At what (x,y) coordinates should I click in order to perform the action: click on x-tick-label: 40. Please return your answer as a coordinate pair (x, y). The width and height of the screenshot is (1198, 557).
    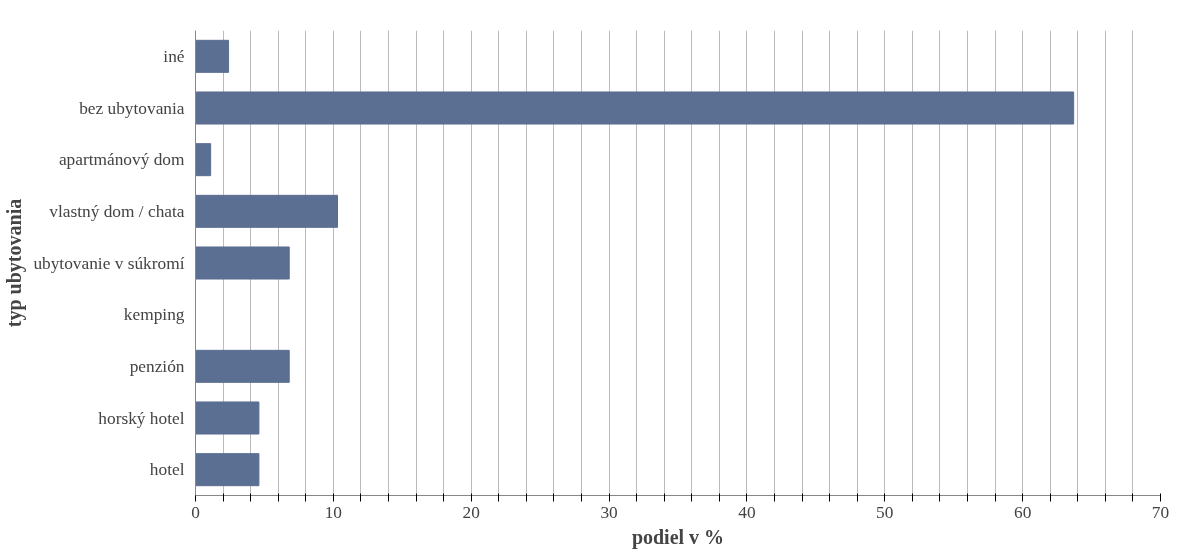
    Looking at the image, I should click on (747, 512).